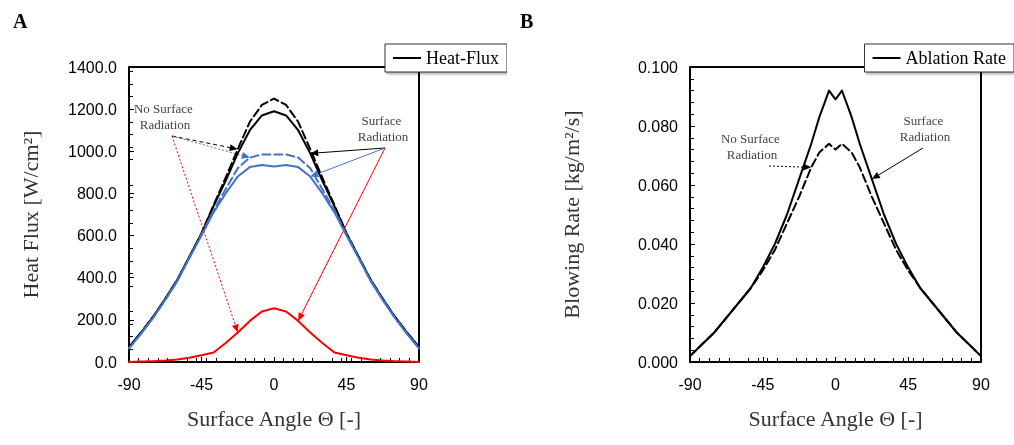 This screenshot has width=1014, height=445. Describe the element at coordinates (658, 362) in the screenshot. I see `y-tick-label: 0.000` at that location.